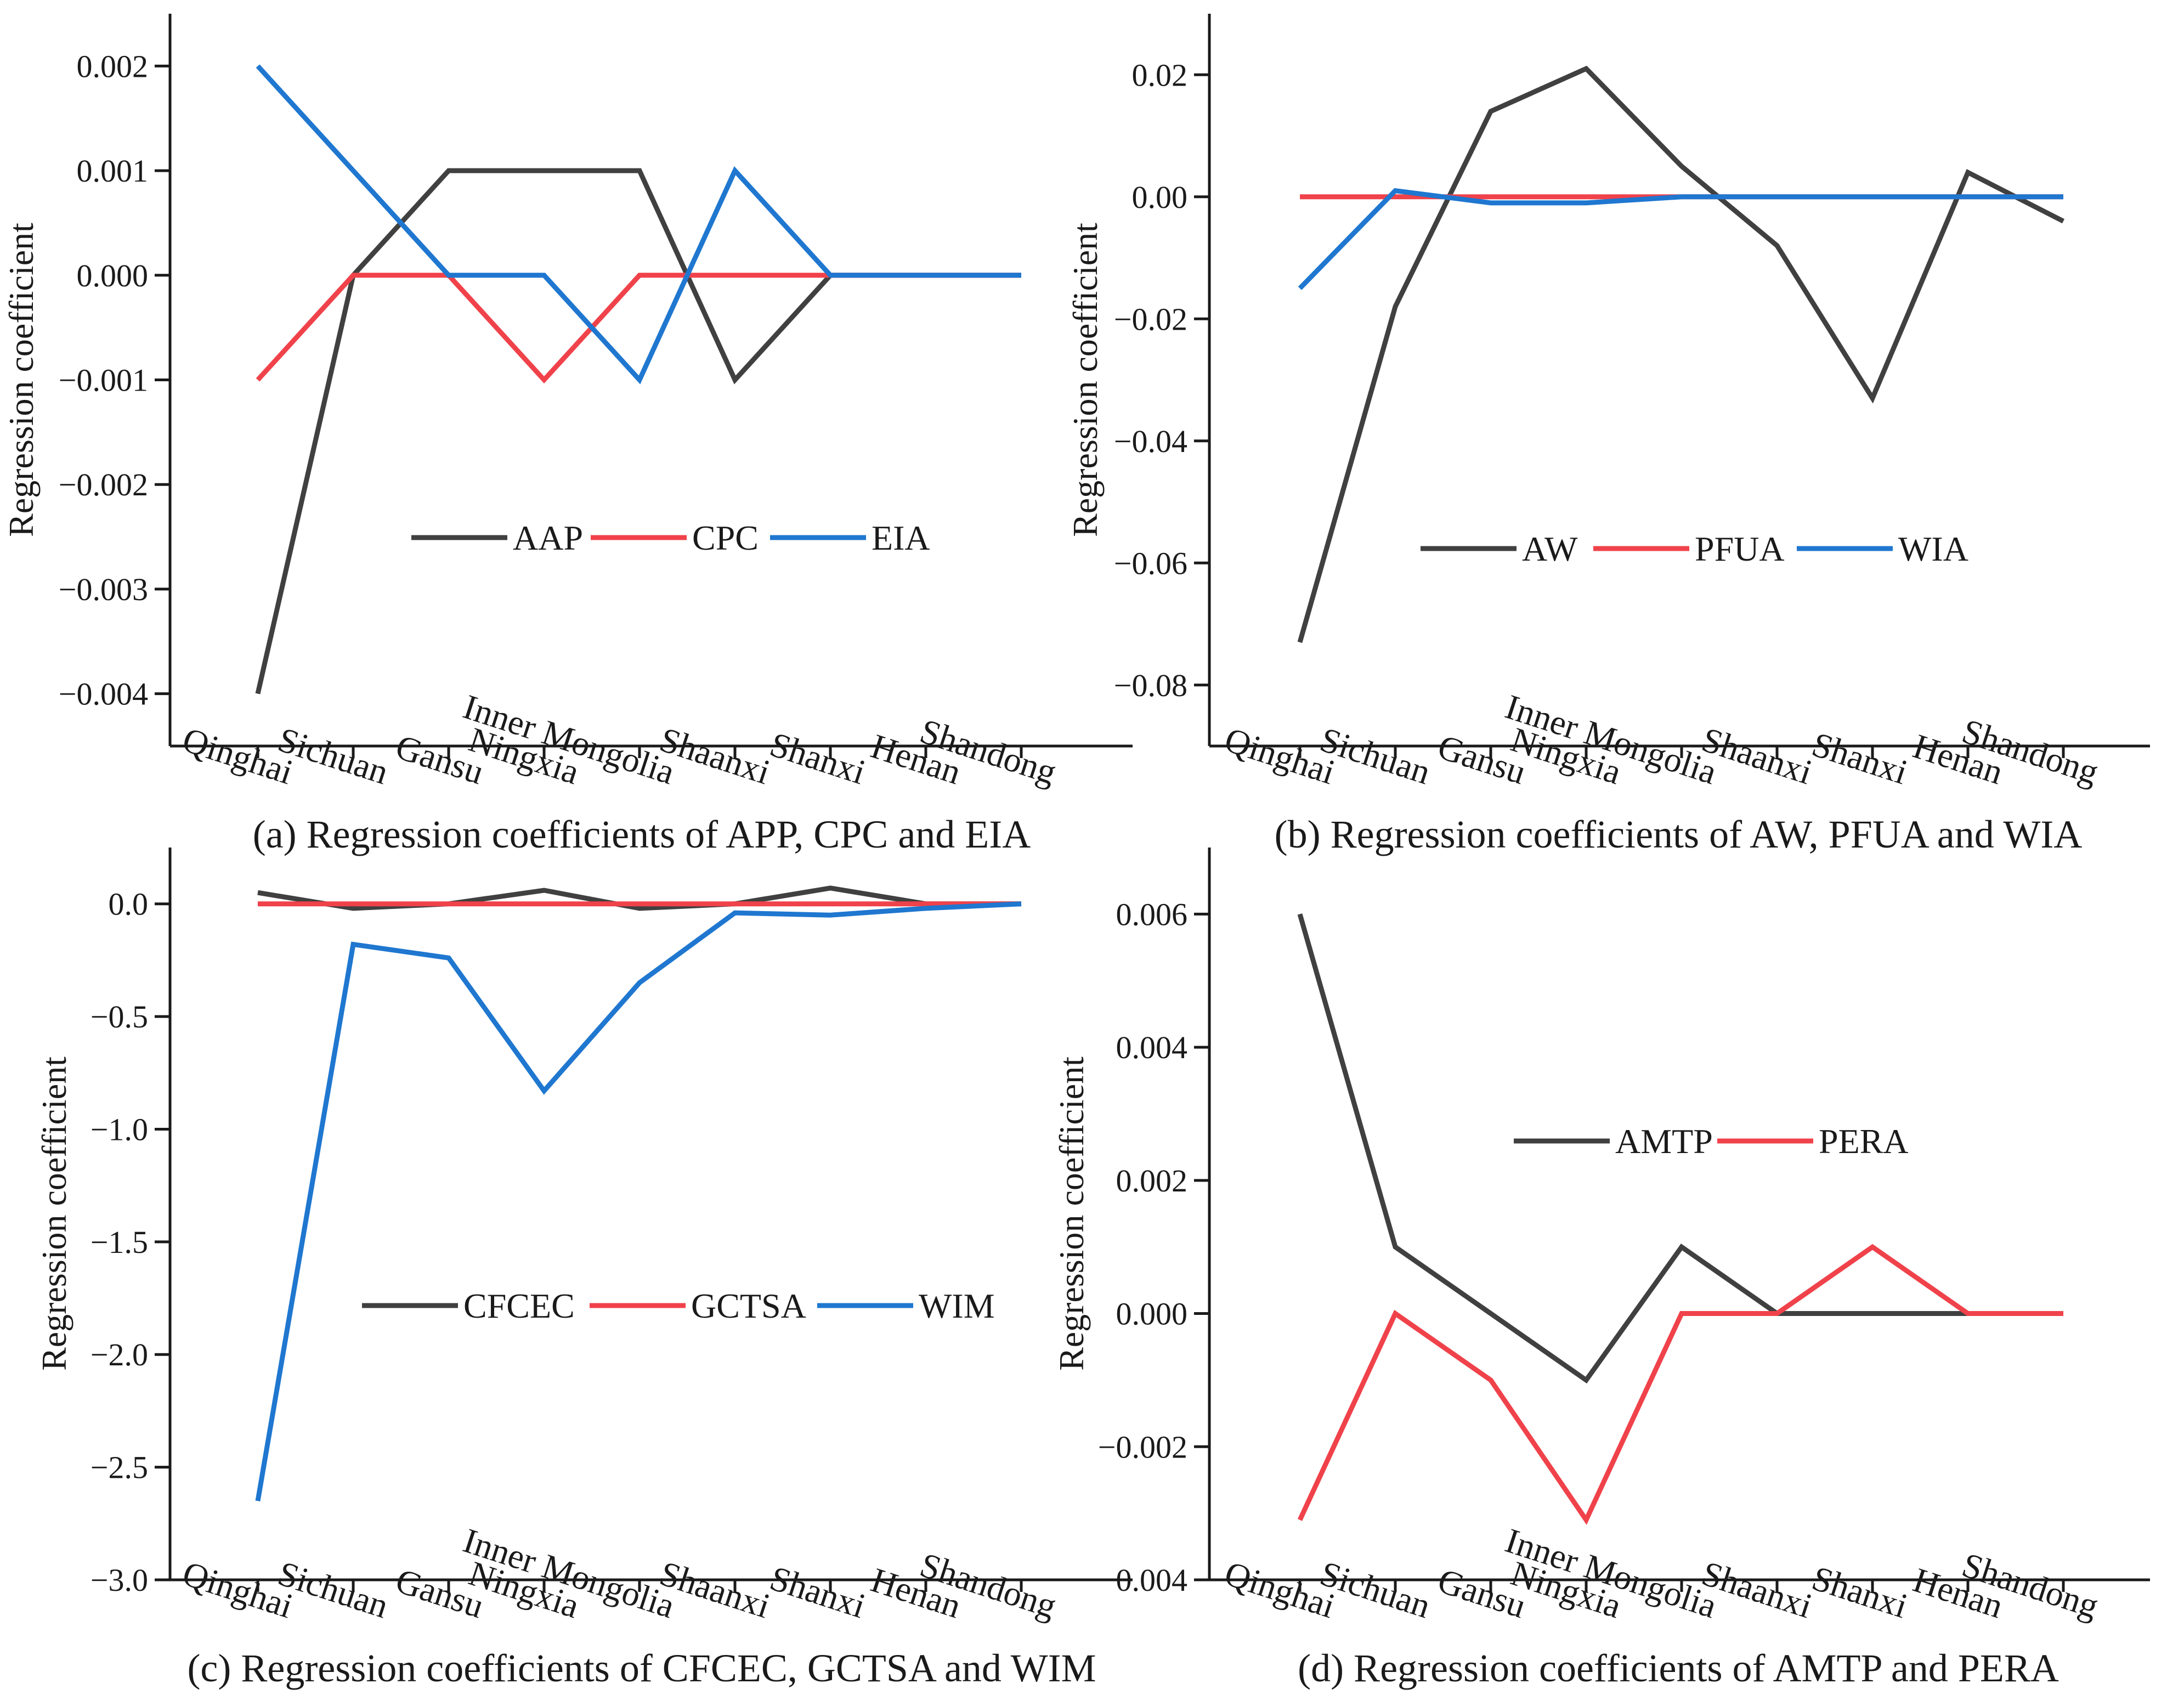 The width and height of the screenshot is (2184, 1706). Describe the element at coordinates (901, 537) in the screenshot. I see `legend-label-eia: EIA` at that location.